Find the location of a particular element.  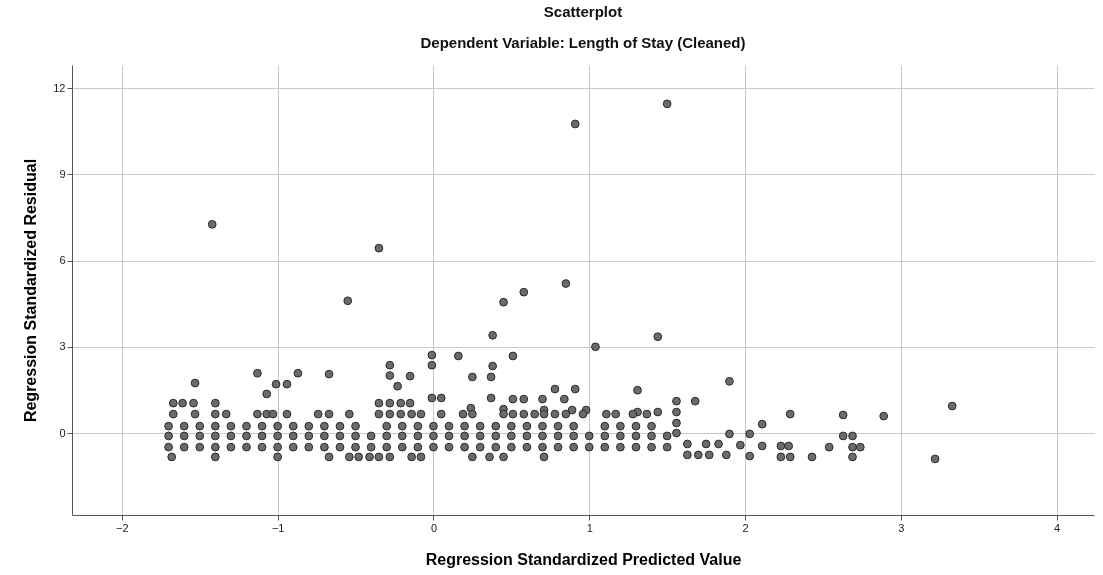

x-axis-title: Regression Standardized Predicted Value is located at coordinates (583, 559).